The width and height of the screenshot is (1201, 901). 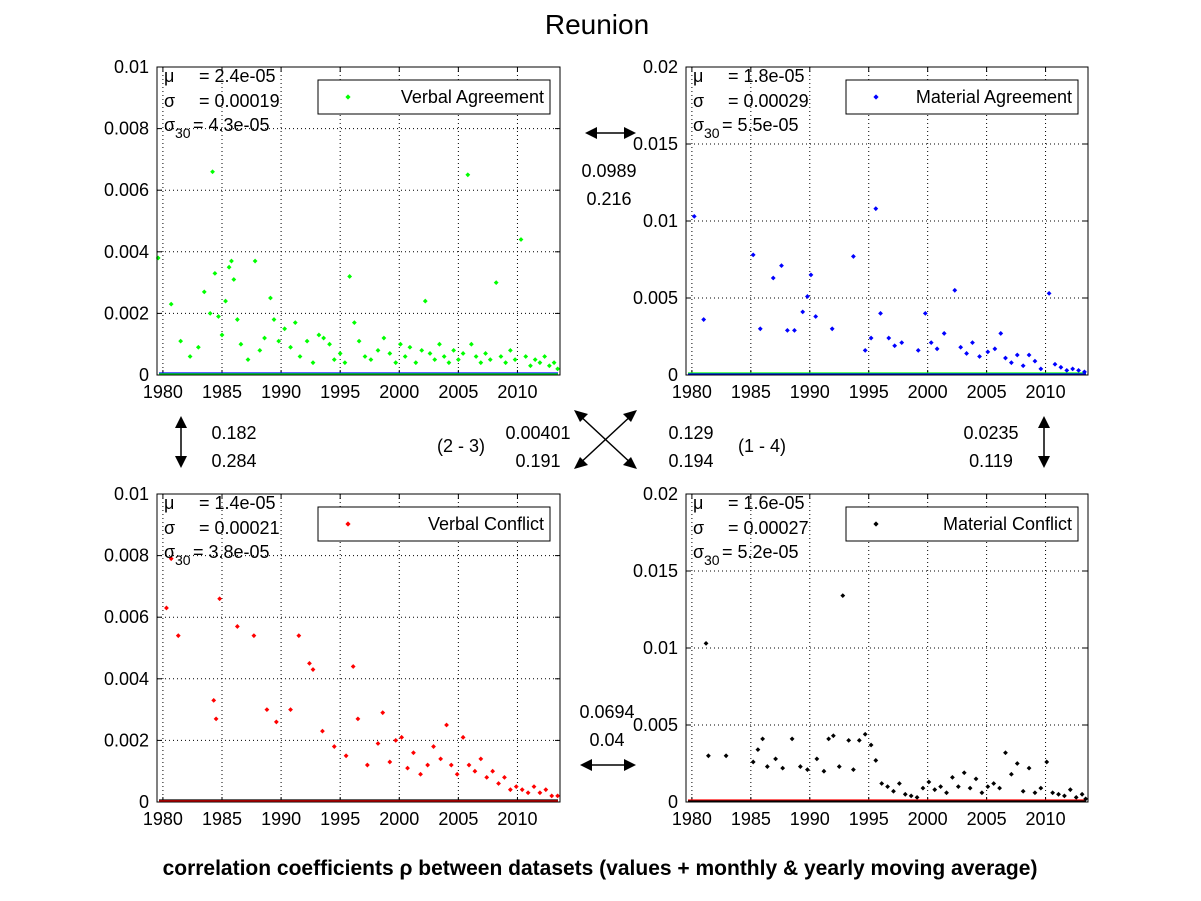 What do you see at coordinates (131, 67) in the screenshot?
I see `y-tick-label: 0.01` at bounding box center [131, 67].